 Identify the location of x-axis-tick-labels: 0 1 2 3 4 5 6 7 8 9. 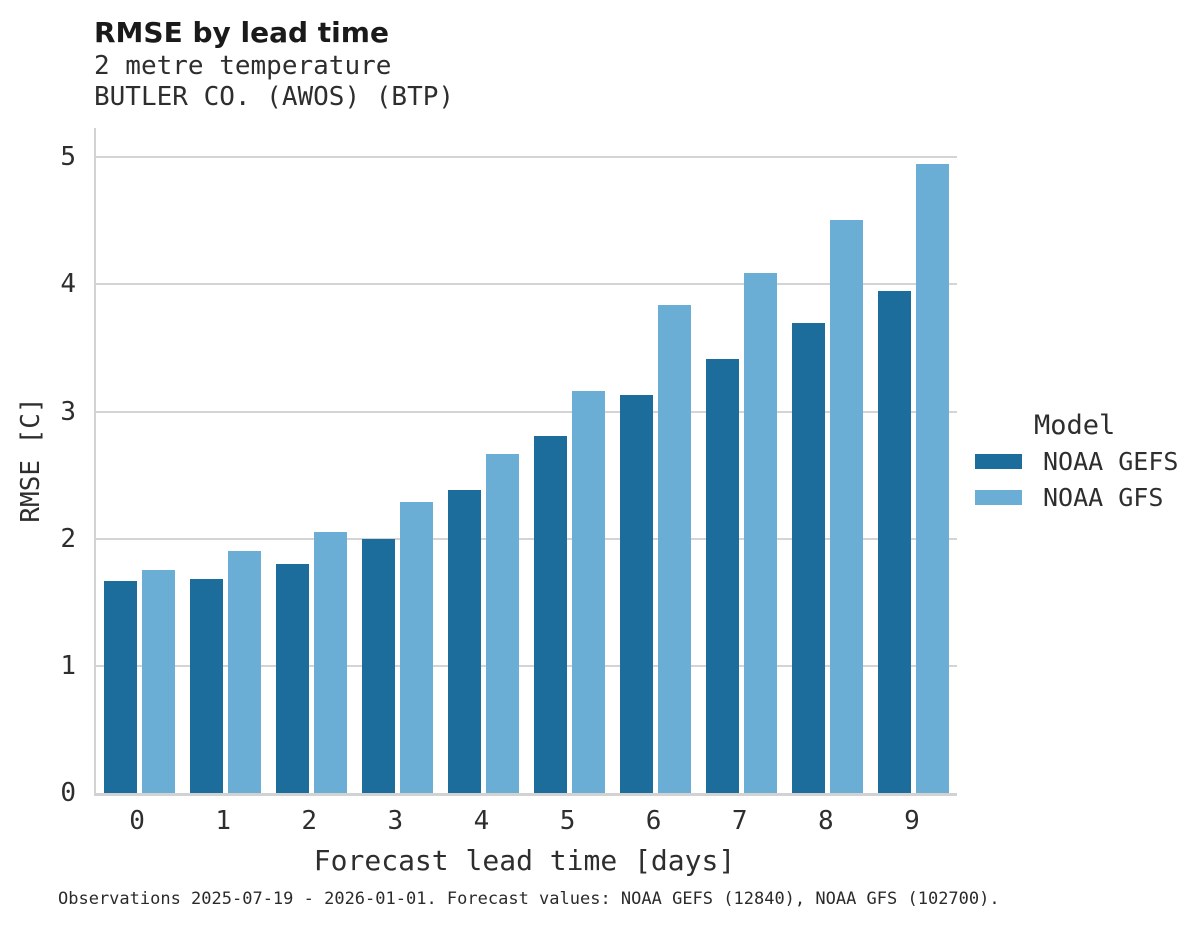
(524, 821).